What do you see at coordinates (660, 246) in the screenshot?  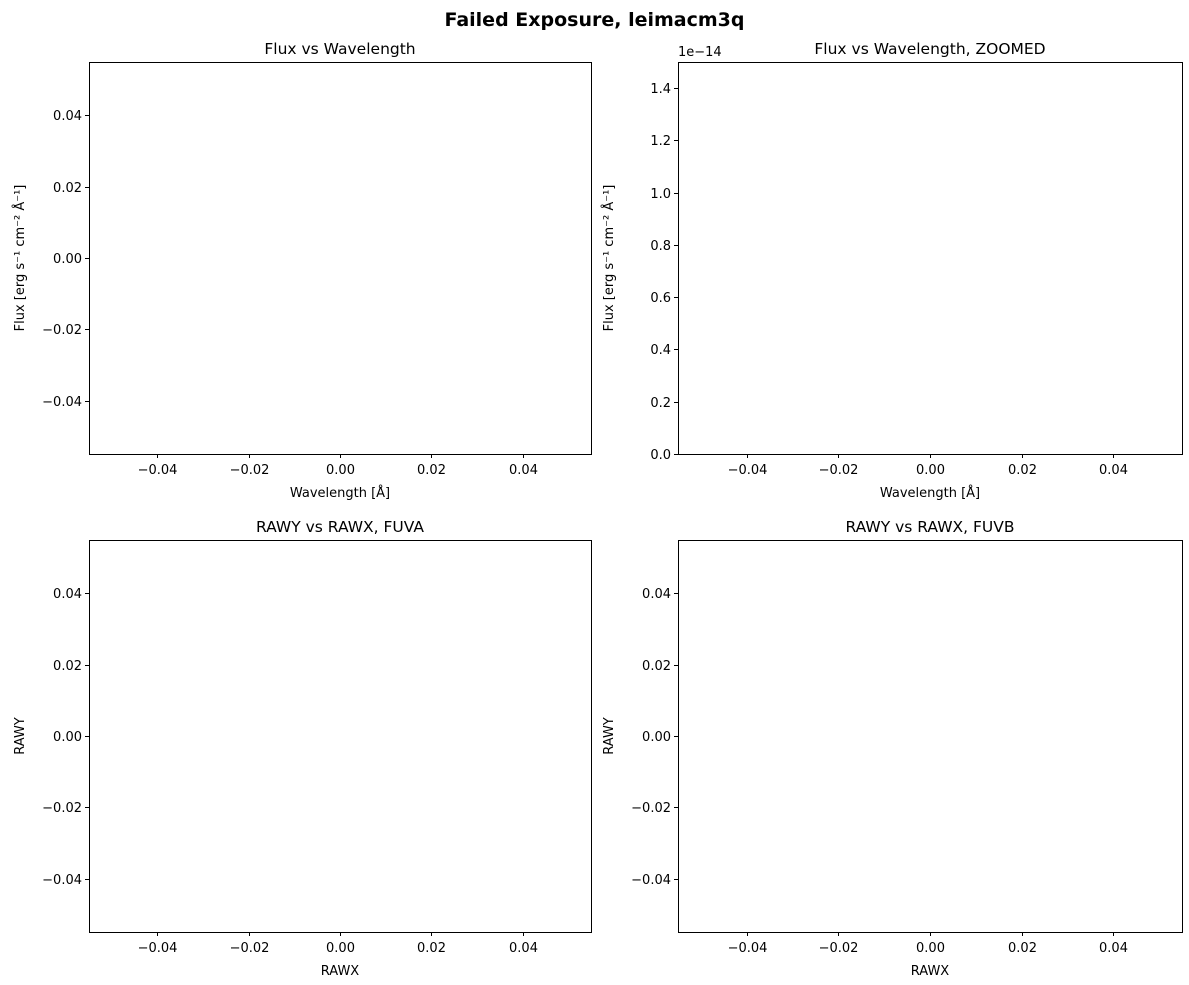 I see `y-tick-label: 0.8` at bounding box center [660, 246].